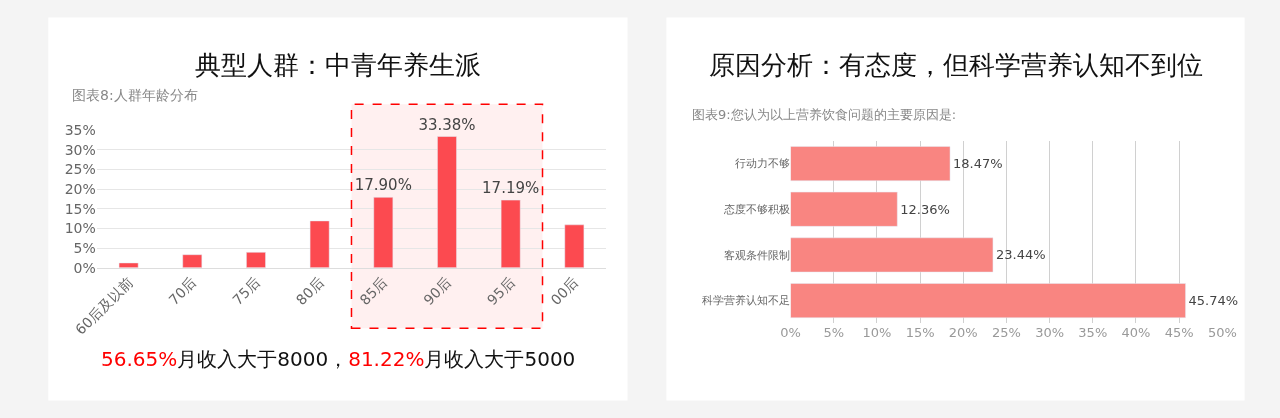 The width and height of the screenshot is (1280, 418). I want to click on y-tick-label: 态度不够积极, so click(756, 210).